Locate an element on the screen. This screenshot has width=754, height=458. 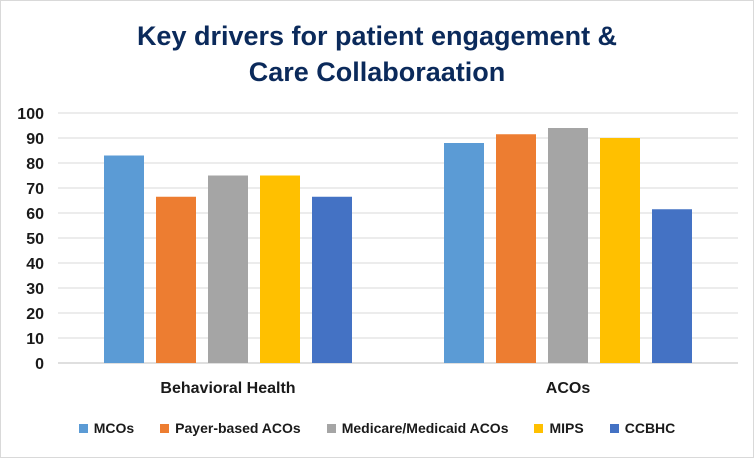
bar-mips-acos is located at coordinates (620, 250).